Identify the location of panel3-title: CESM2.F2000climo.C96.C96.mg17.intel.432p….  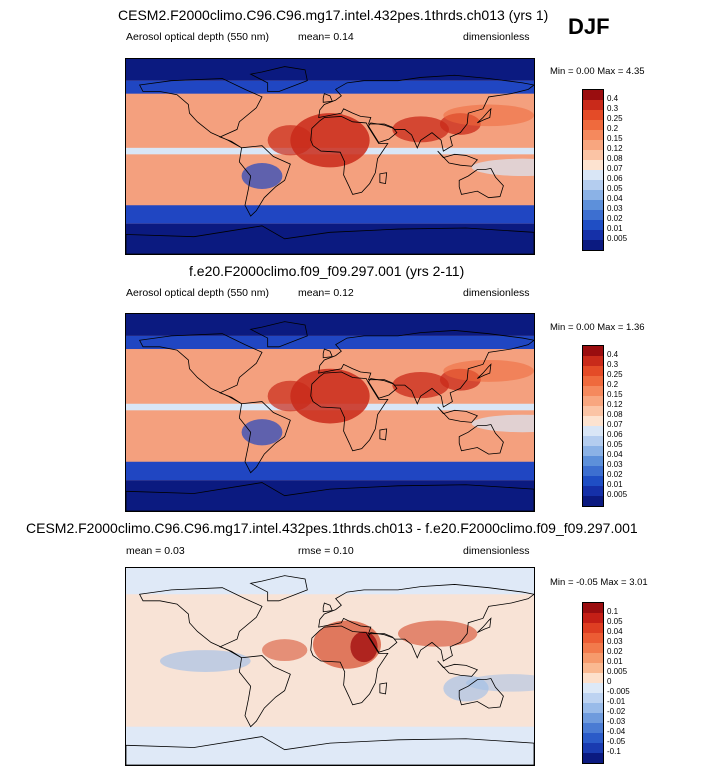
(332, 528).